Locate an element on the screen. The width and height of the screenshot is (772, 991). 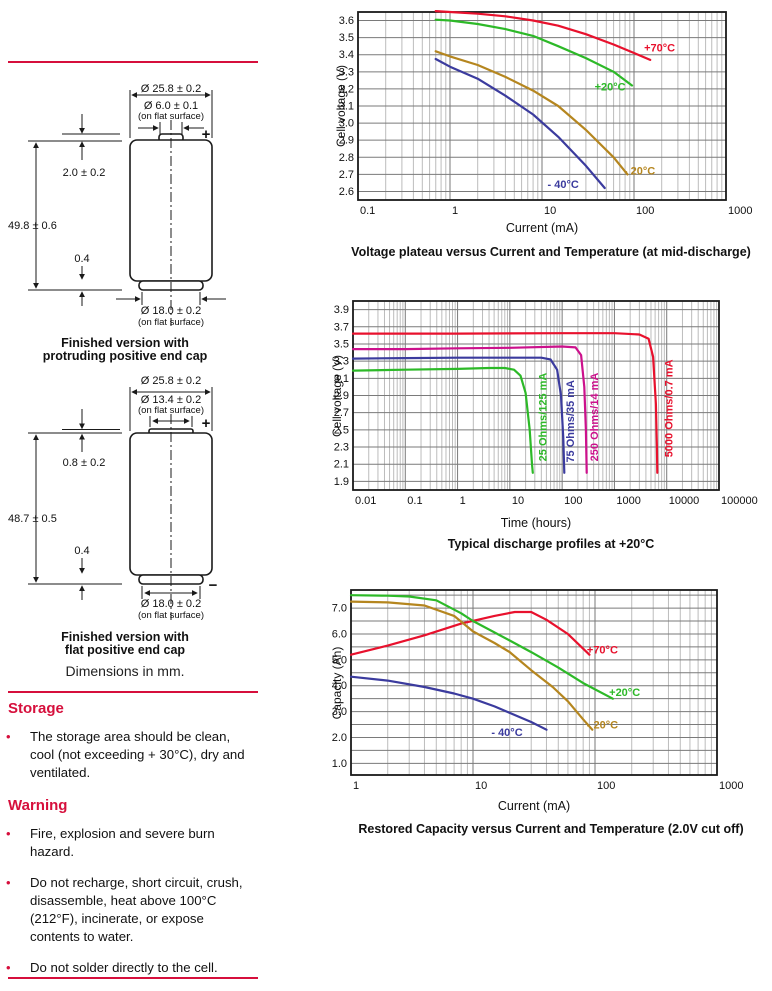
y-tick-label: 2.1 is located at coordinates (341, 465).